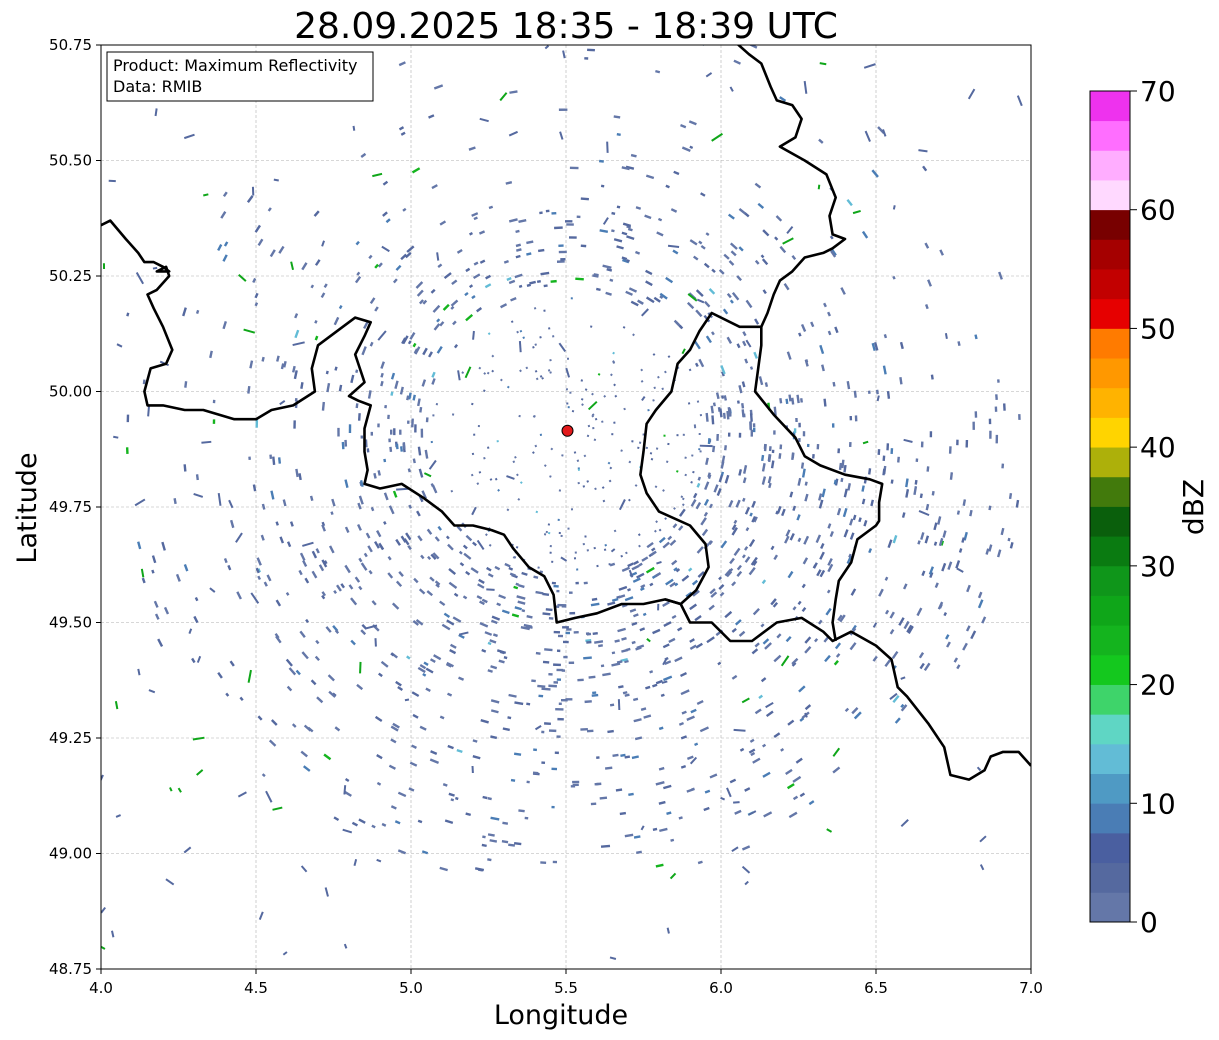  I want to click on y-axis-label: Latitude, so click(27, 507).